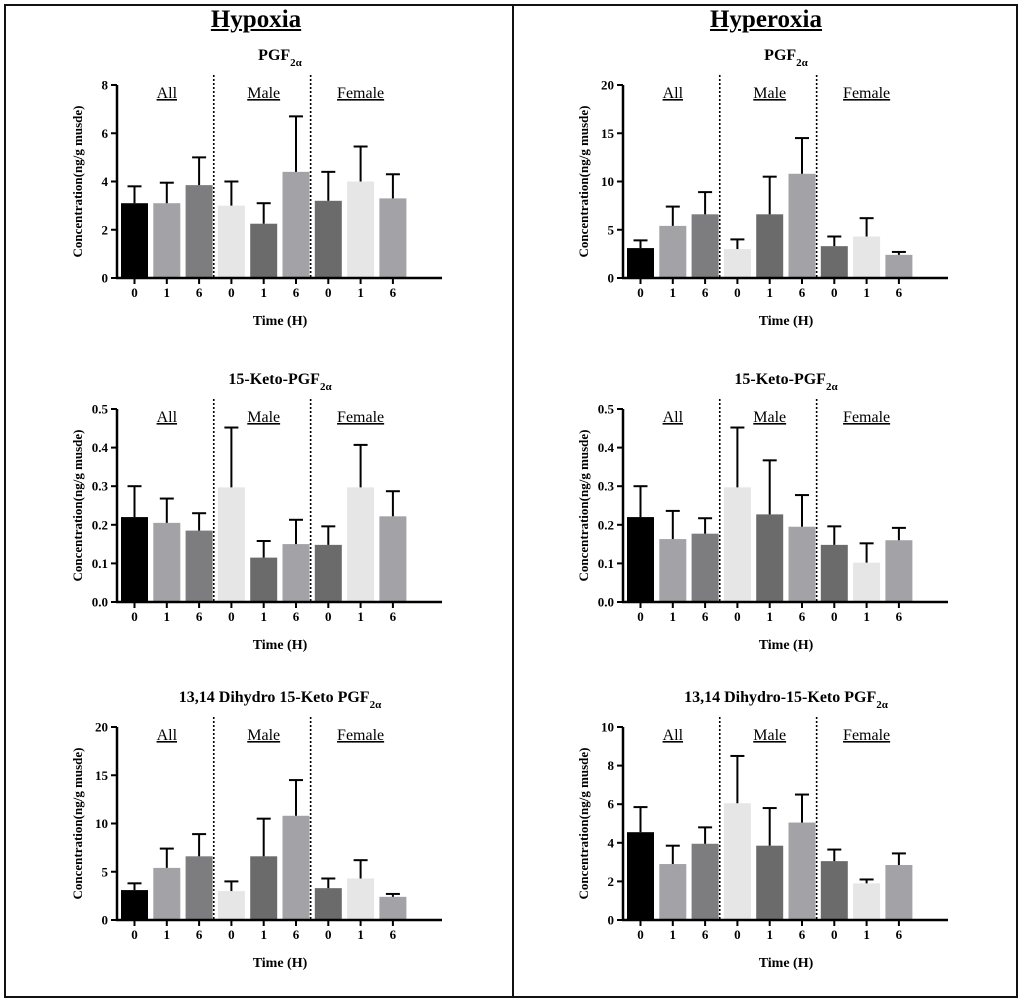 The height and width of the screenshot is (1004, 1024). Describe the element at coordinates (256, 19) in the screenshot. I see `hypoxia-column-title: Hypoxia` at that location.